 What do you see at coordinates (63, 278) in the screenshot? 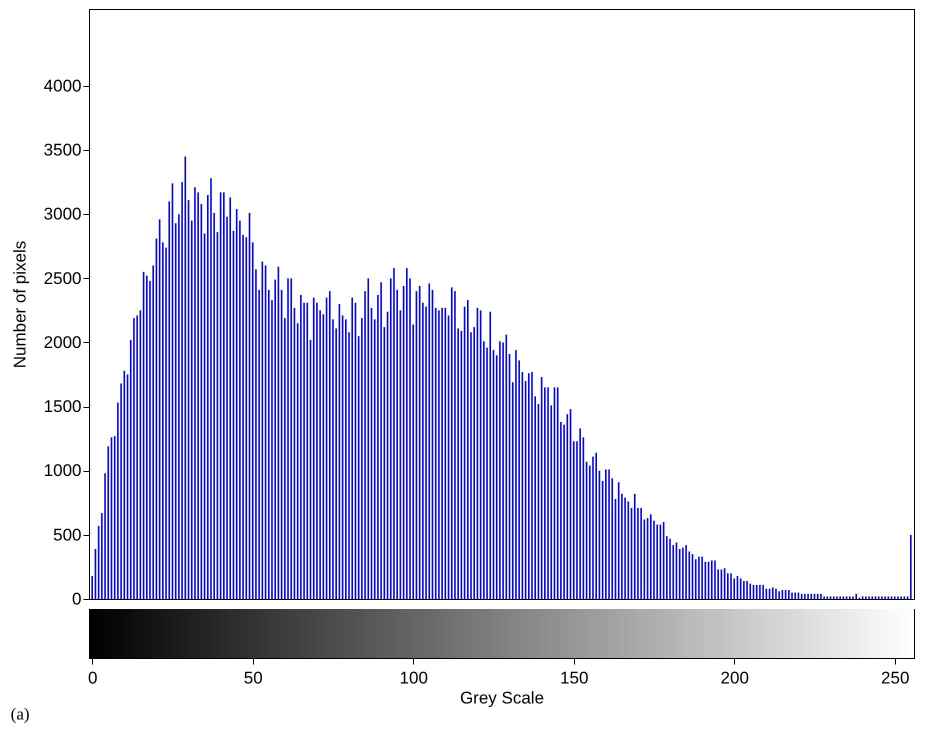
I see `y-tick-label: 2500` at bounding box center [63, 278].